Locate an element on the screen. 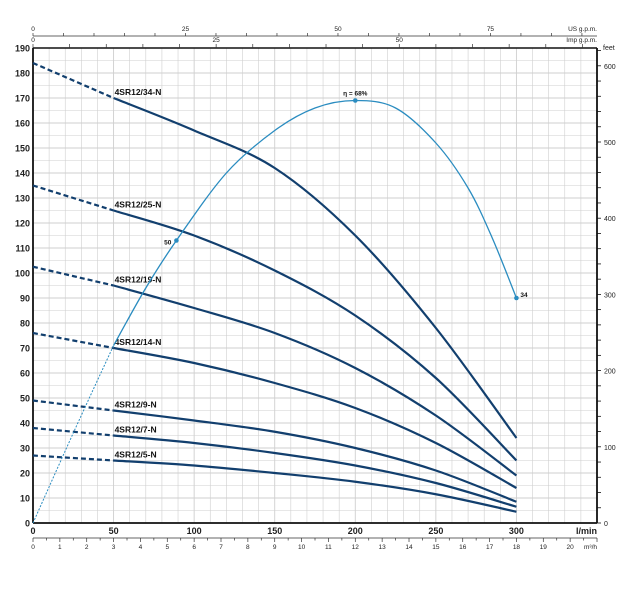 The width and height of the screenshot is (627, 589). efficiency-label: 50 is located at coordinates (168, 243).